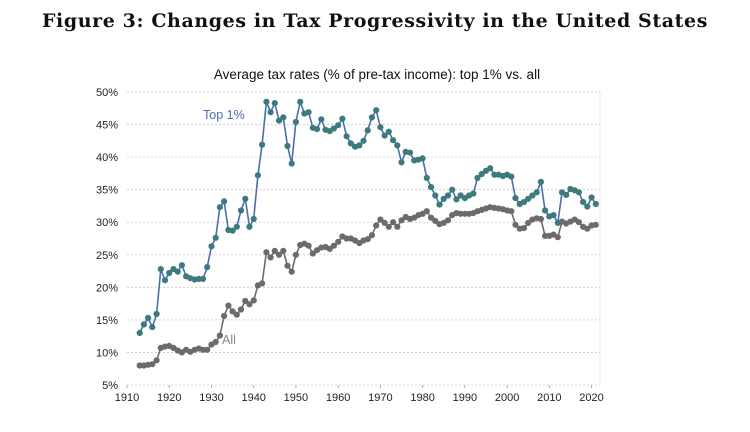  I want to click on x-tick-label: 1950, so click(296, 398).